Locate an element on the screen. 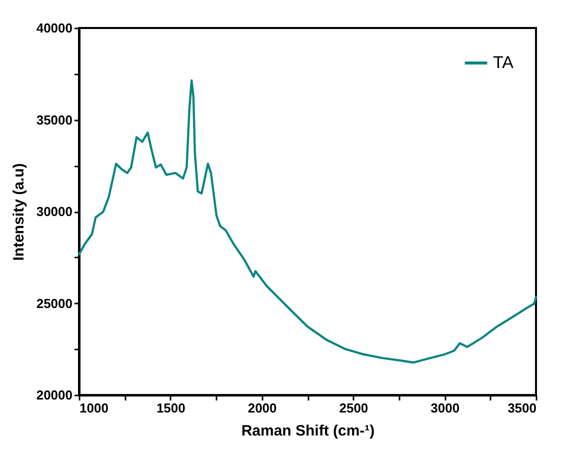  x-tick-label: 2500 is located at coordinates (353, 408).